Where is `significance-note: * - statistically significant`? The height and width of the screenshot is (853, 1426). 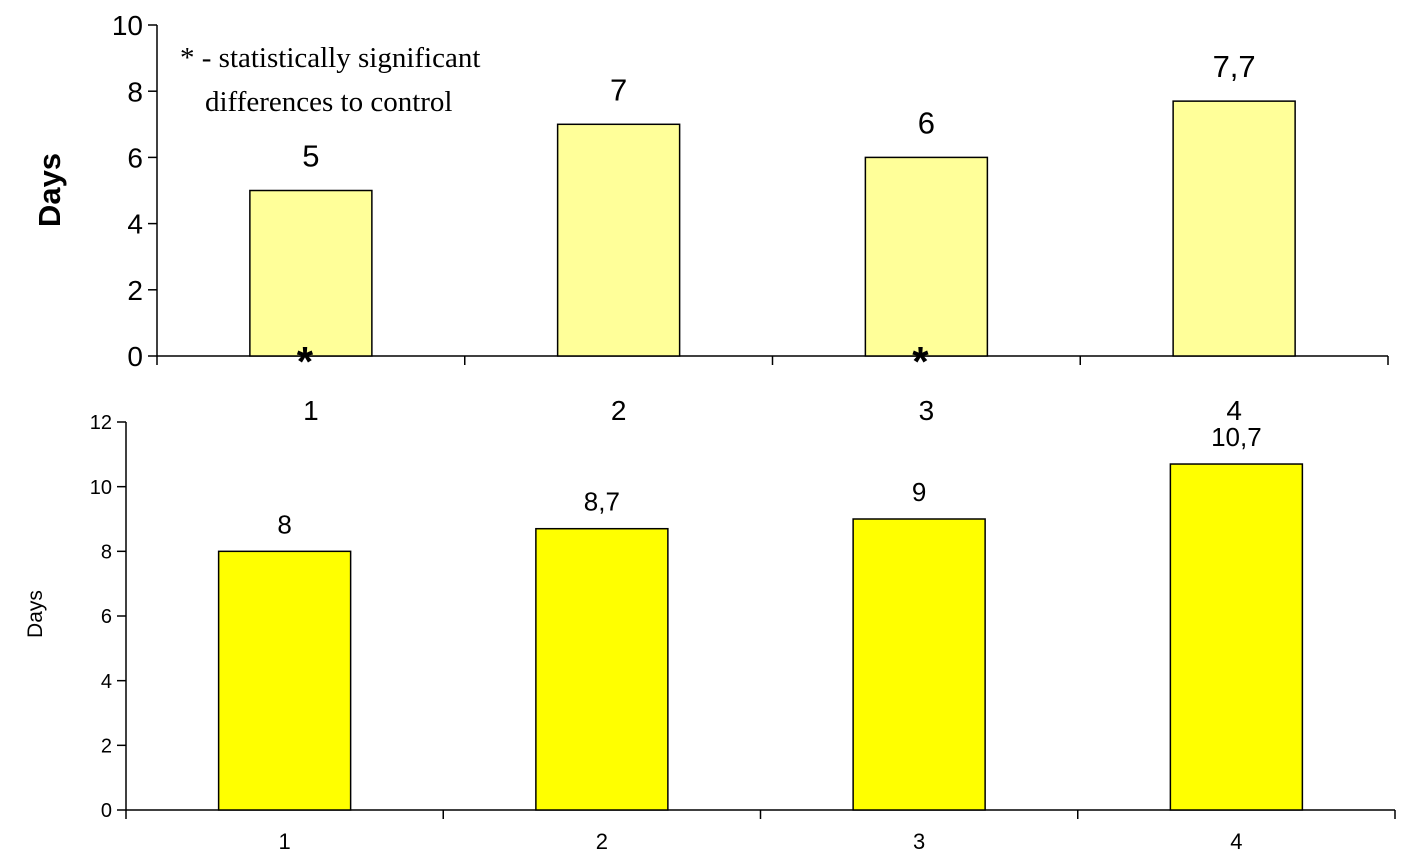 significance-note: * - statistically significant is located at coordinates (330, 58).